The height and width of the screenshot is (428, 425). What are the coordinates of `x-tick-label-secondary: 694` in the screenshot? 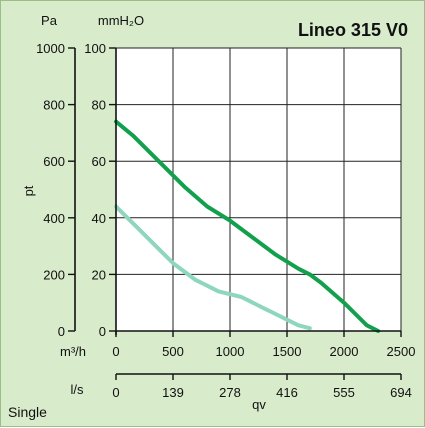 It's located at (401, 392).